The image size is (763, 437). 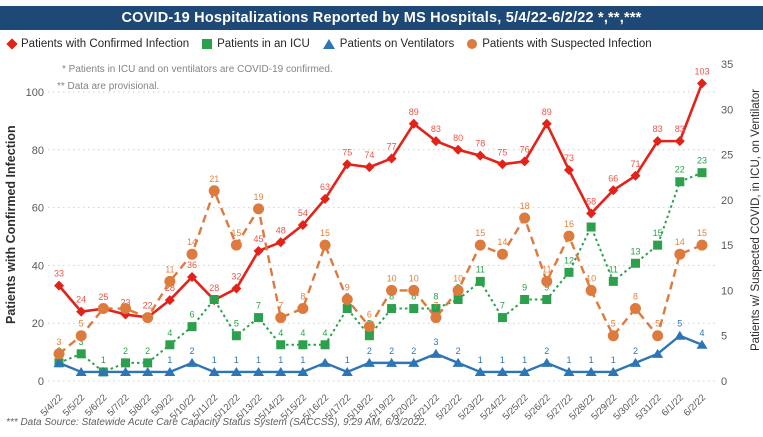 I want to click on legend-label-ventilators: Patients on Ventilators, so click(x=397, y=44).